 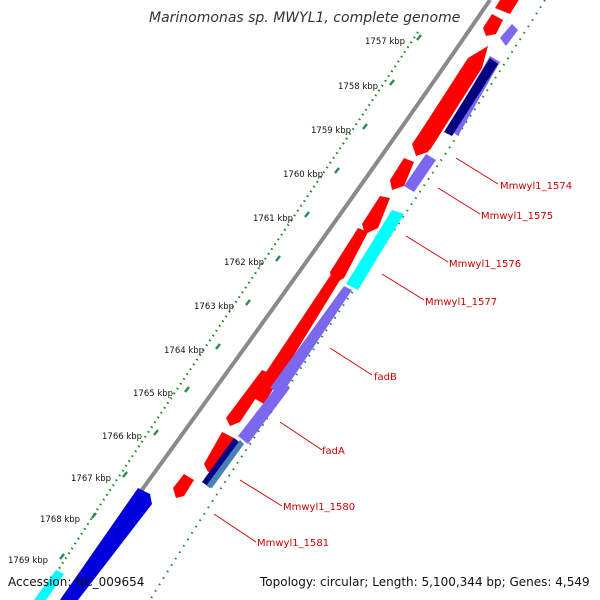 I want to click on kbp-tick-label: 1762 kbp, so click(x=244, y=263).